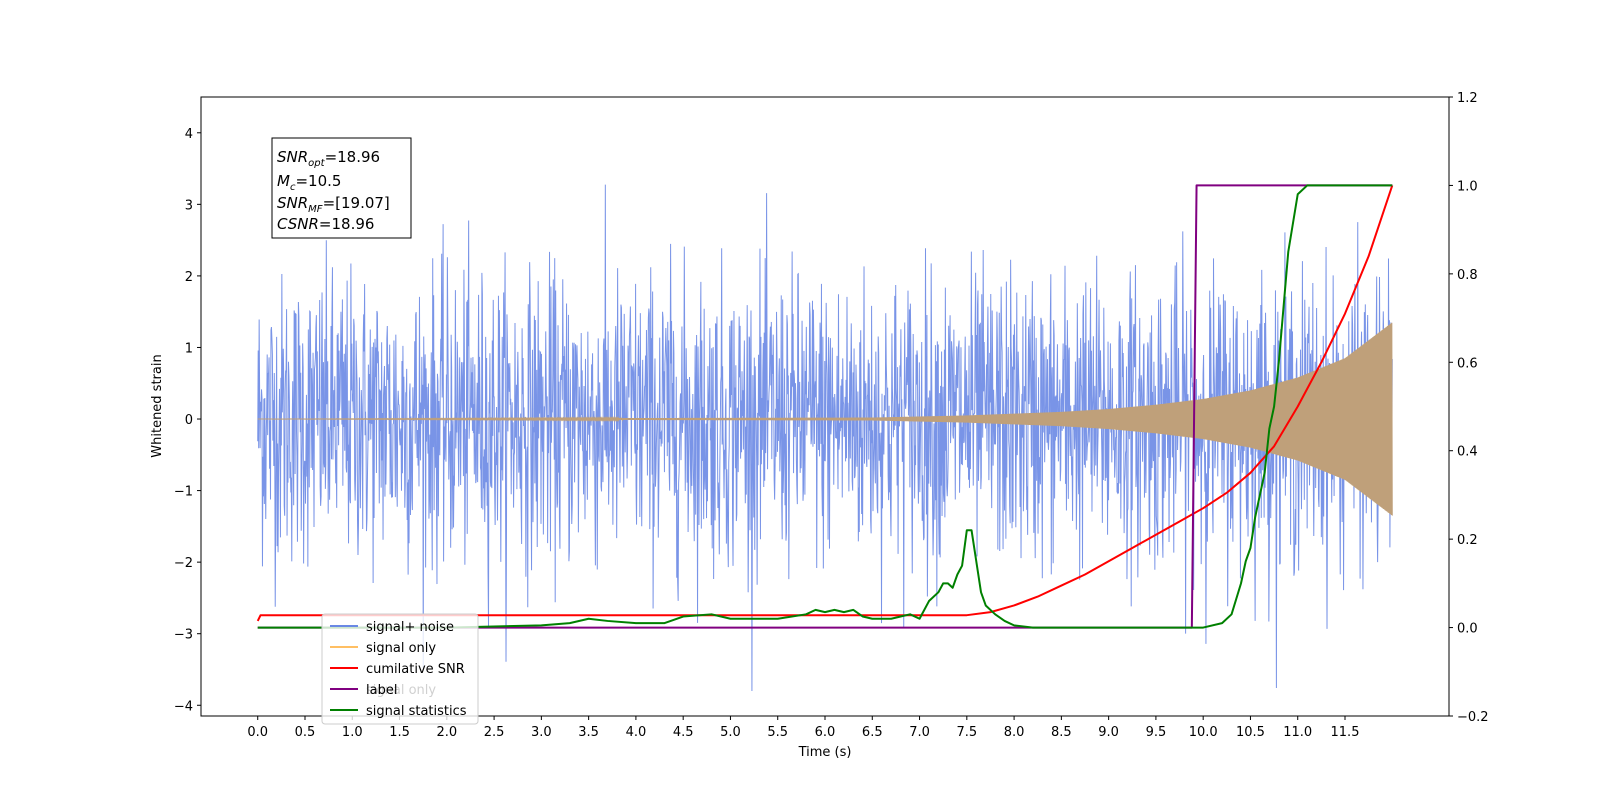  What do you see at coordinates (777, 732) in the screenshot?
I see `x-tick-label: 5.5` at bounding box center [777, 732].